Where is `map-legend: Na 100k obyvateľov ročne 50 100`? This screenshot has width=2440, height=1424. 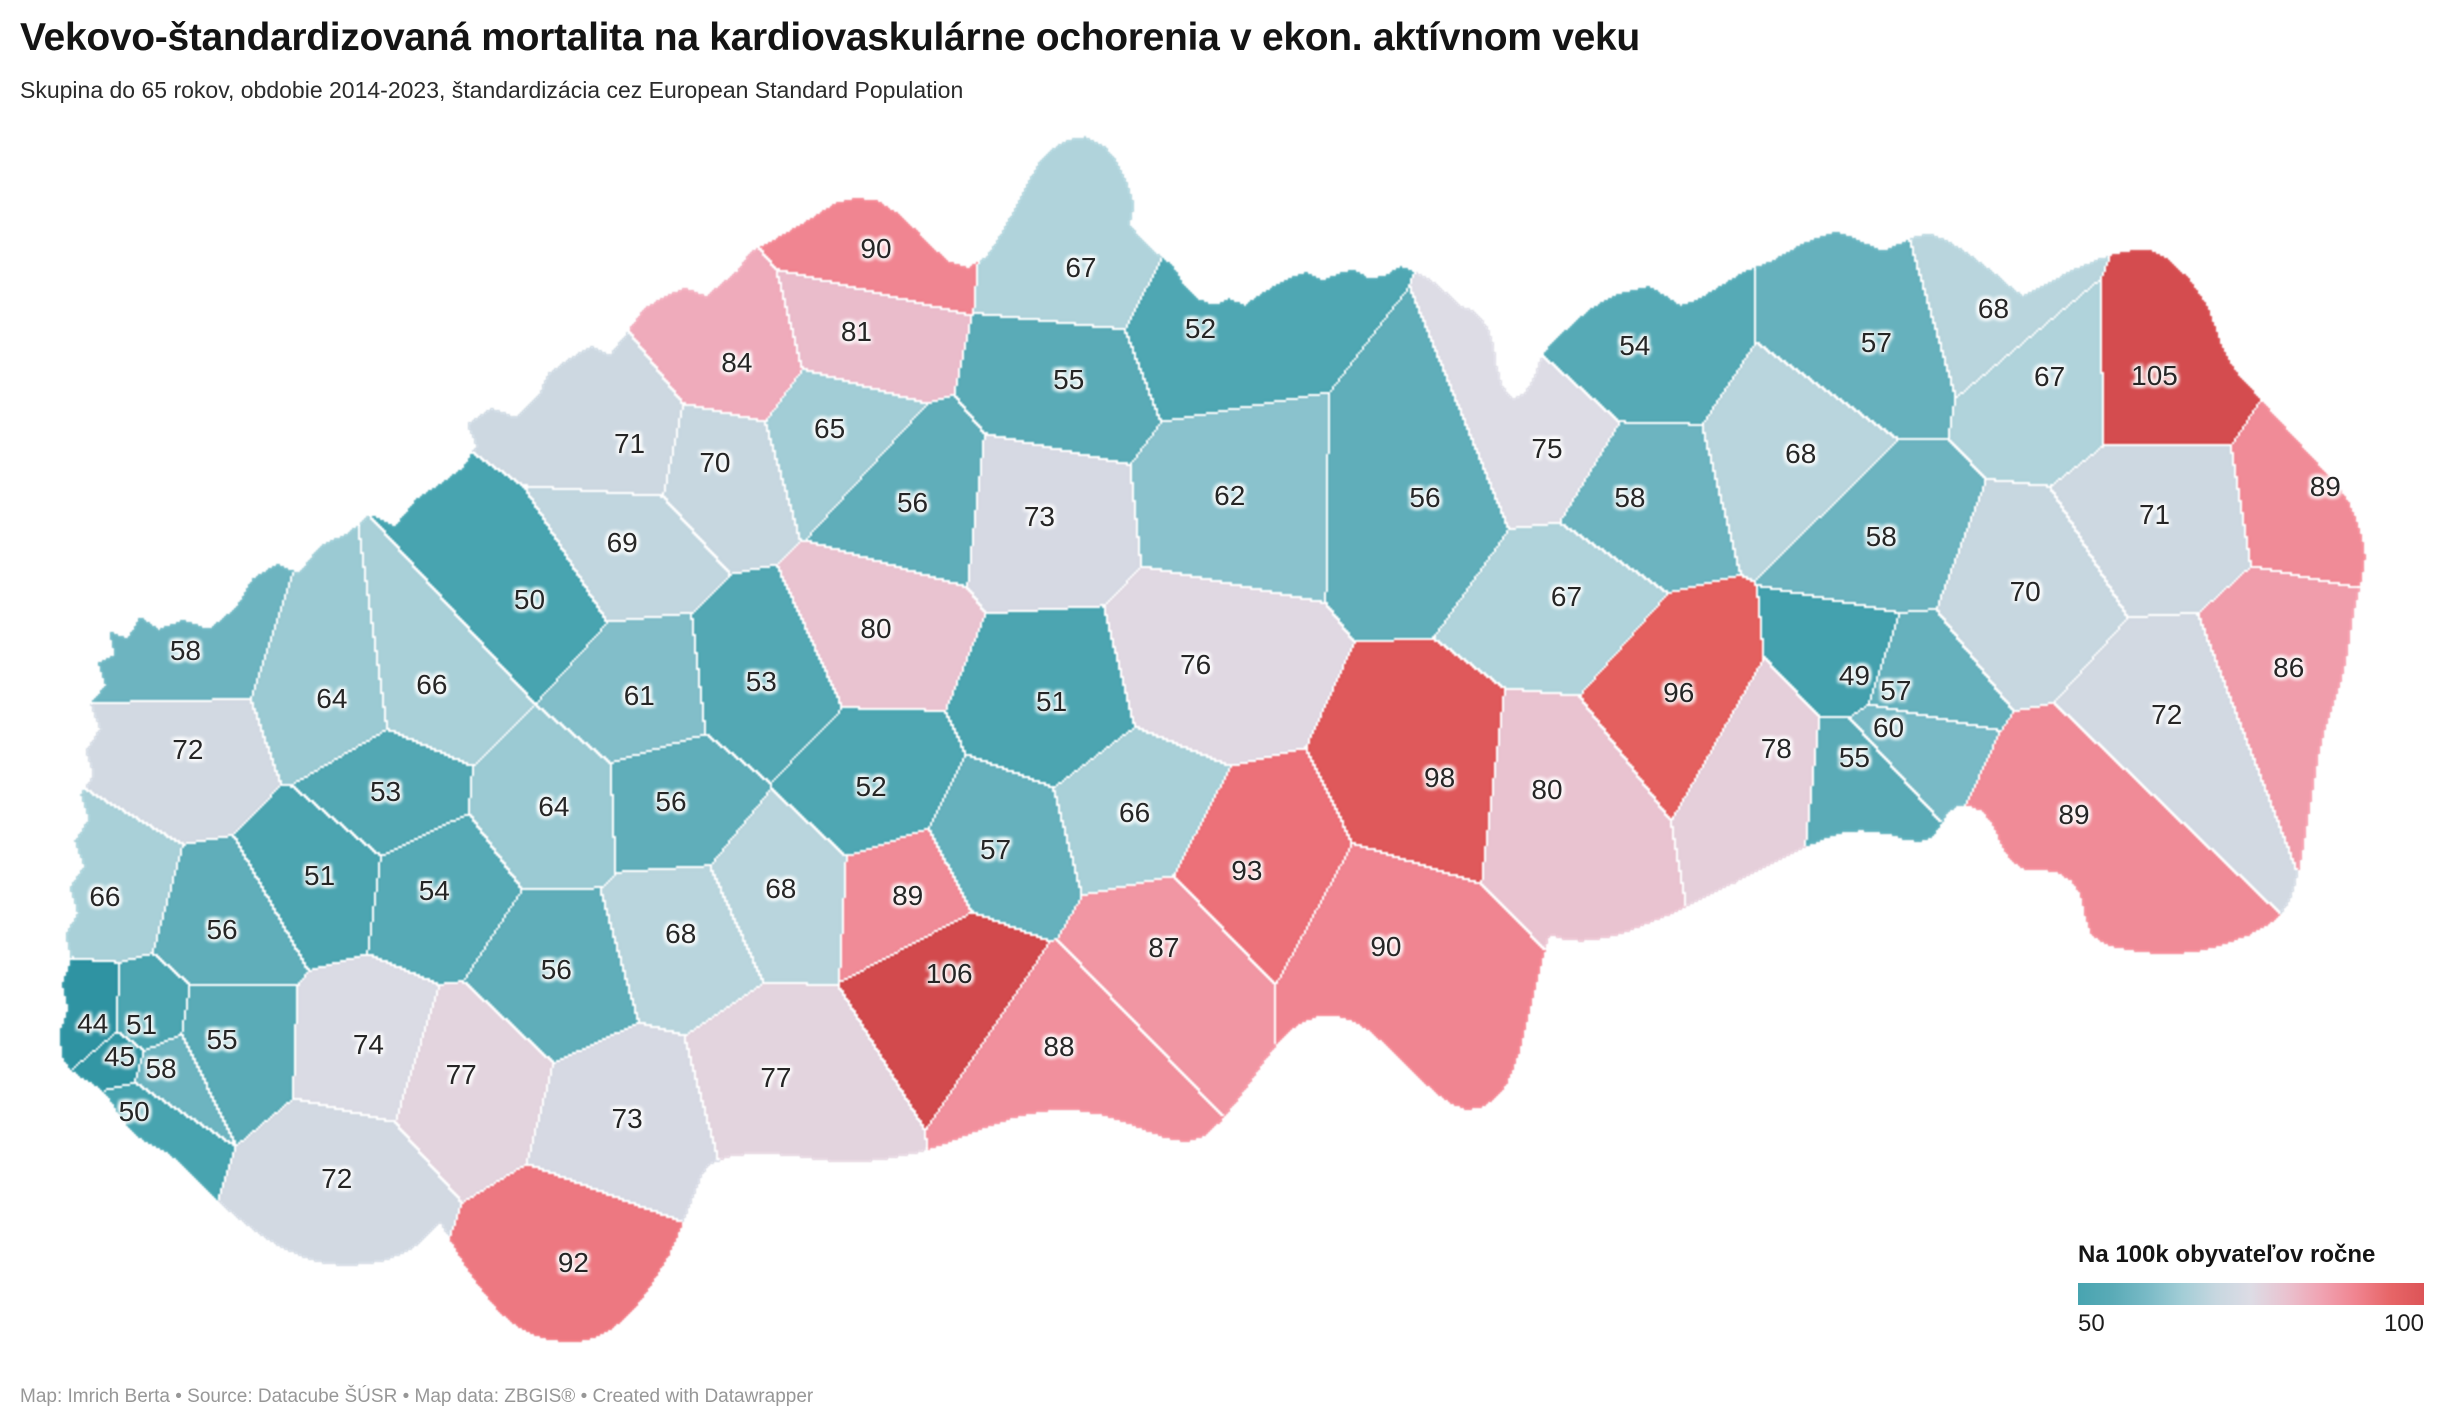
map-legend: Na 100k obyvateľov ročne 50 100 is located at coordinates (2251, 1289).